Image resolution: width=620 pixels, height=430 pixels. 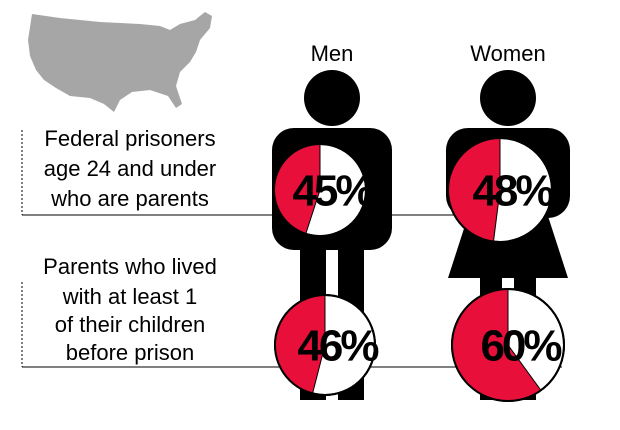 What do you see at coordinates (130, 324) in the screenshot?
I see `row-label: of their children` at bounding box center [130, 324].